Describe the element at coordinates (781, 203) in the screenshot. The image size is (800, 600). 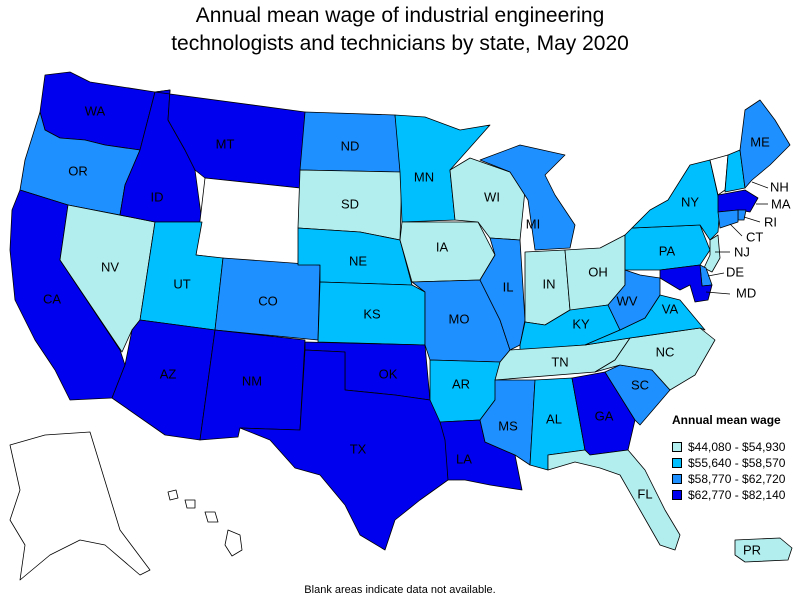
I see `state-label-MA: MA` at that location.